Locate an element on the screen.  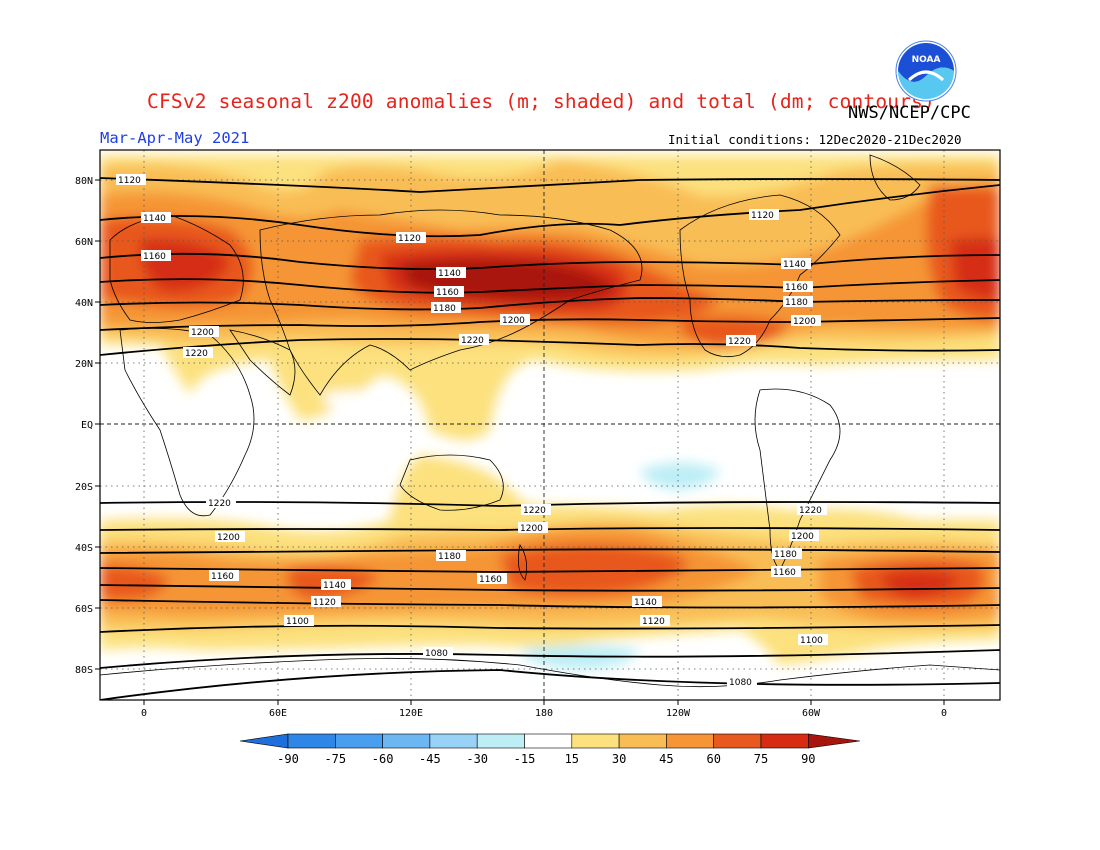
lat-tick: 80N is located at coordinates (84, 181).